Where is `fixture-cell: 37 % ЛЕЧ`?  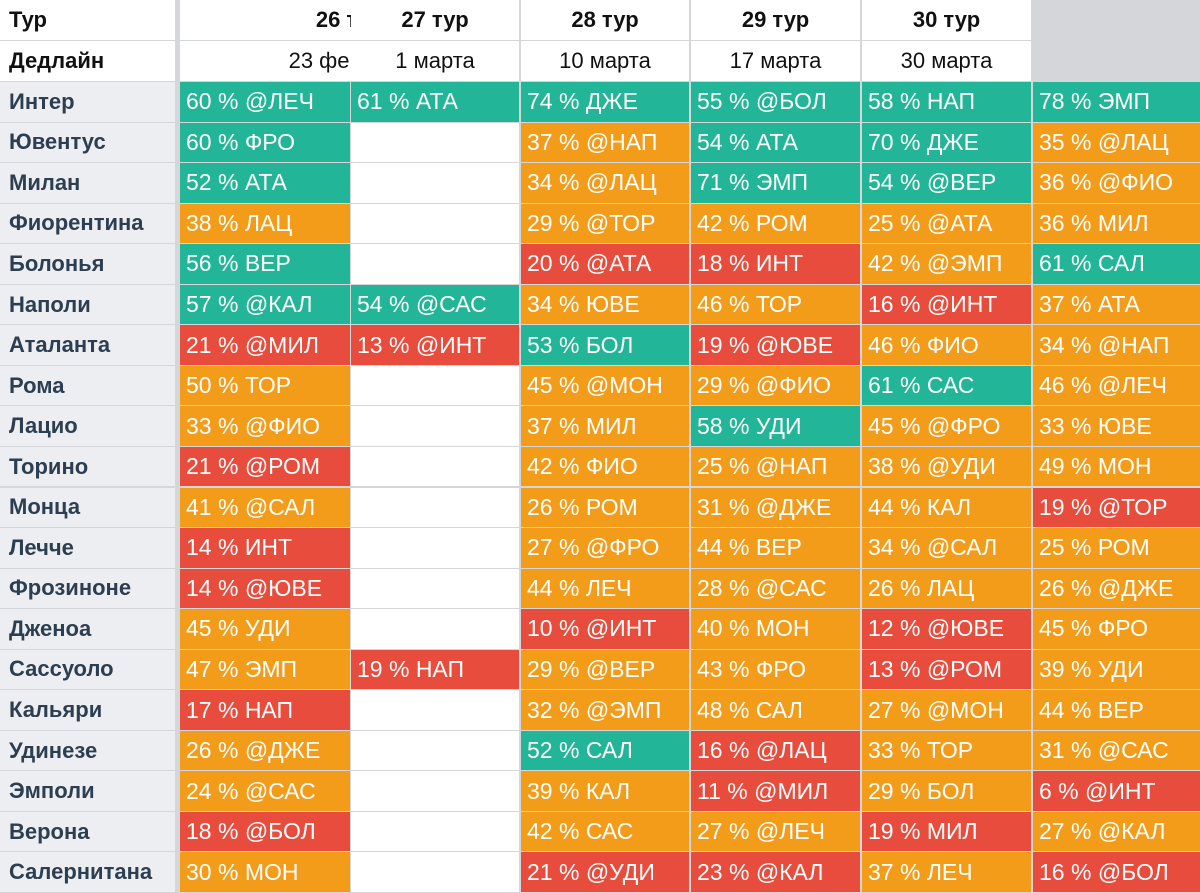 fixture-cell: 37 % ЛЕЧ is located at coordinates (946, 872).